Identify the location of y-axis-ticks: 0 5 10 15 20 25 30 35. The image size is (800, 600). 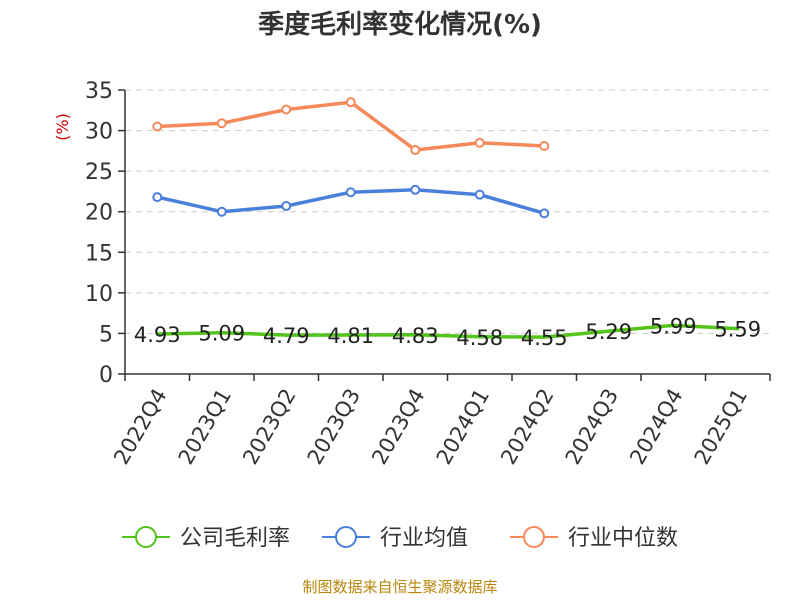
(105, 233).